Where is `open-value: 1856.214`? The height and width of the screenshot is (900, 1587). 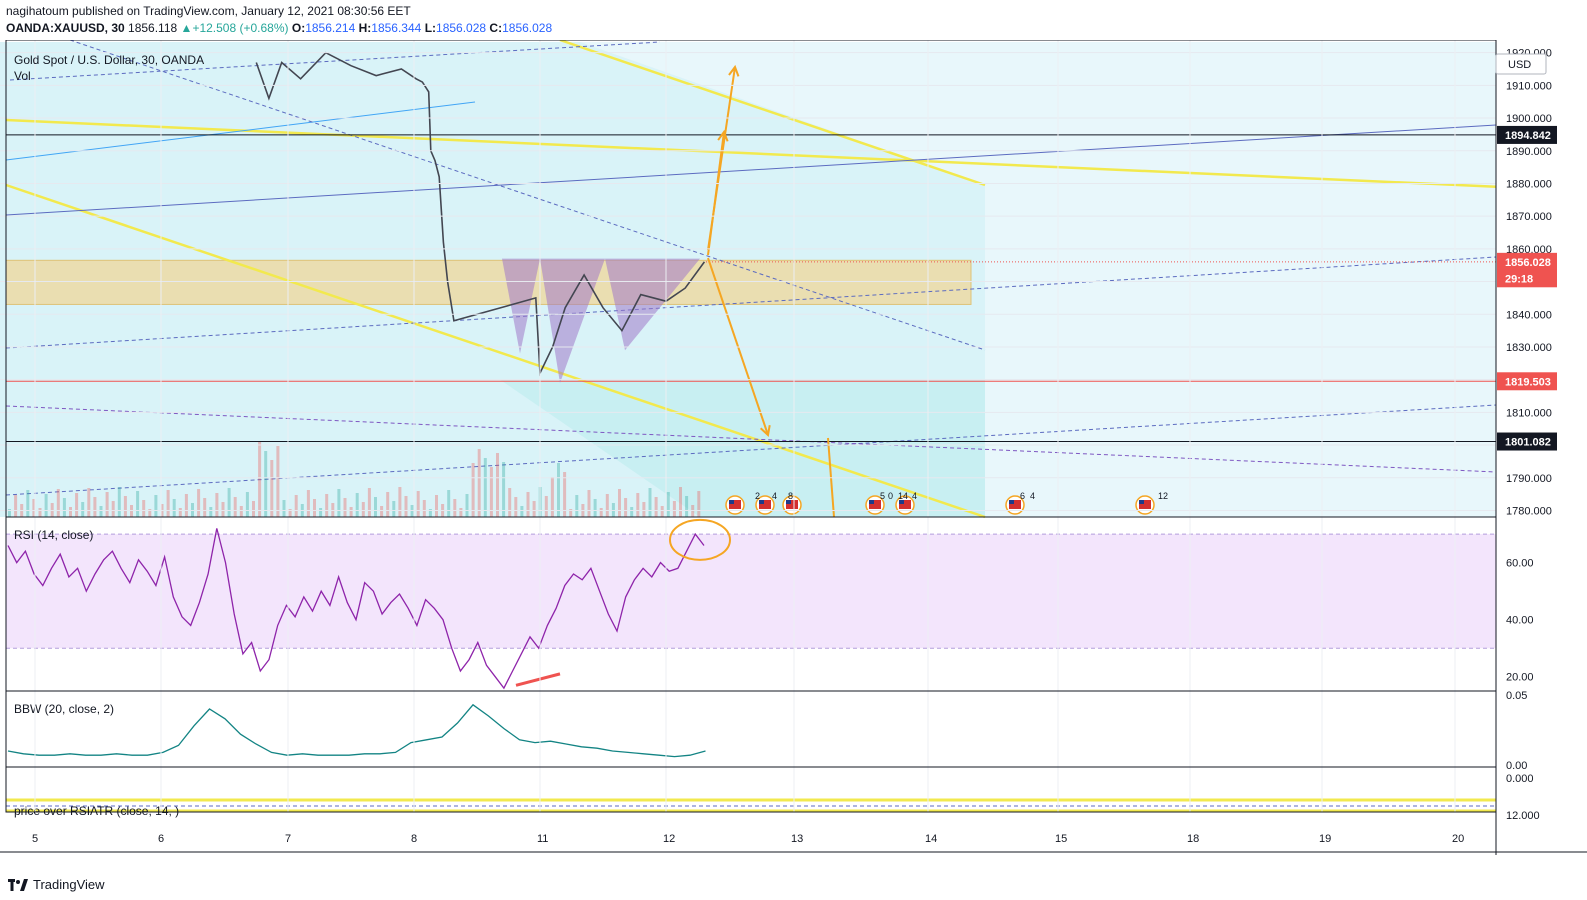
open-value: 1856.214 is located at coordinates (330, 28).